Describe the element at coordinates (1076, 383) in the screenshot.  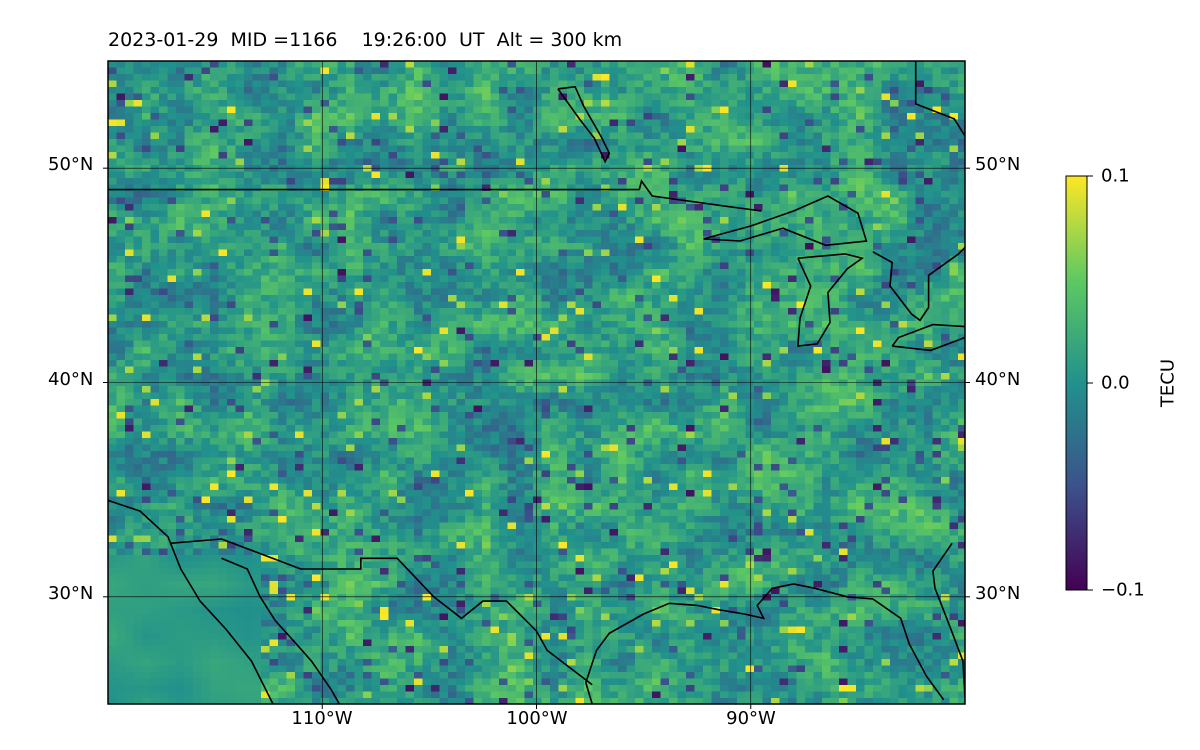
I see `colorbar` at that location.